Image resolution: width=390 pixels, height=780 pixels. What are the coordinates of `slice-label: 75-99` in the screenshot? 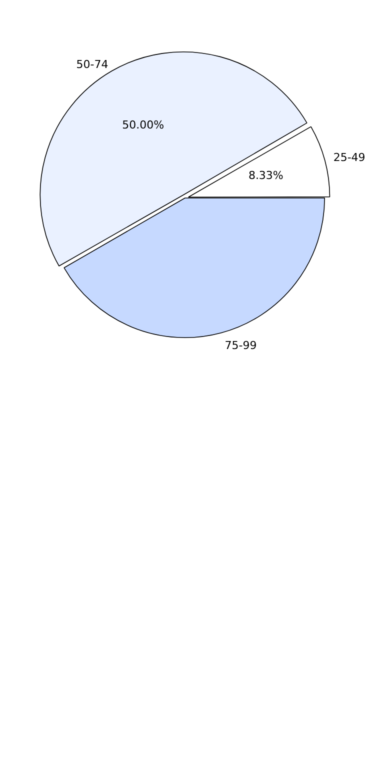 It's located at (240, 345).